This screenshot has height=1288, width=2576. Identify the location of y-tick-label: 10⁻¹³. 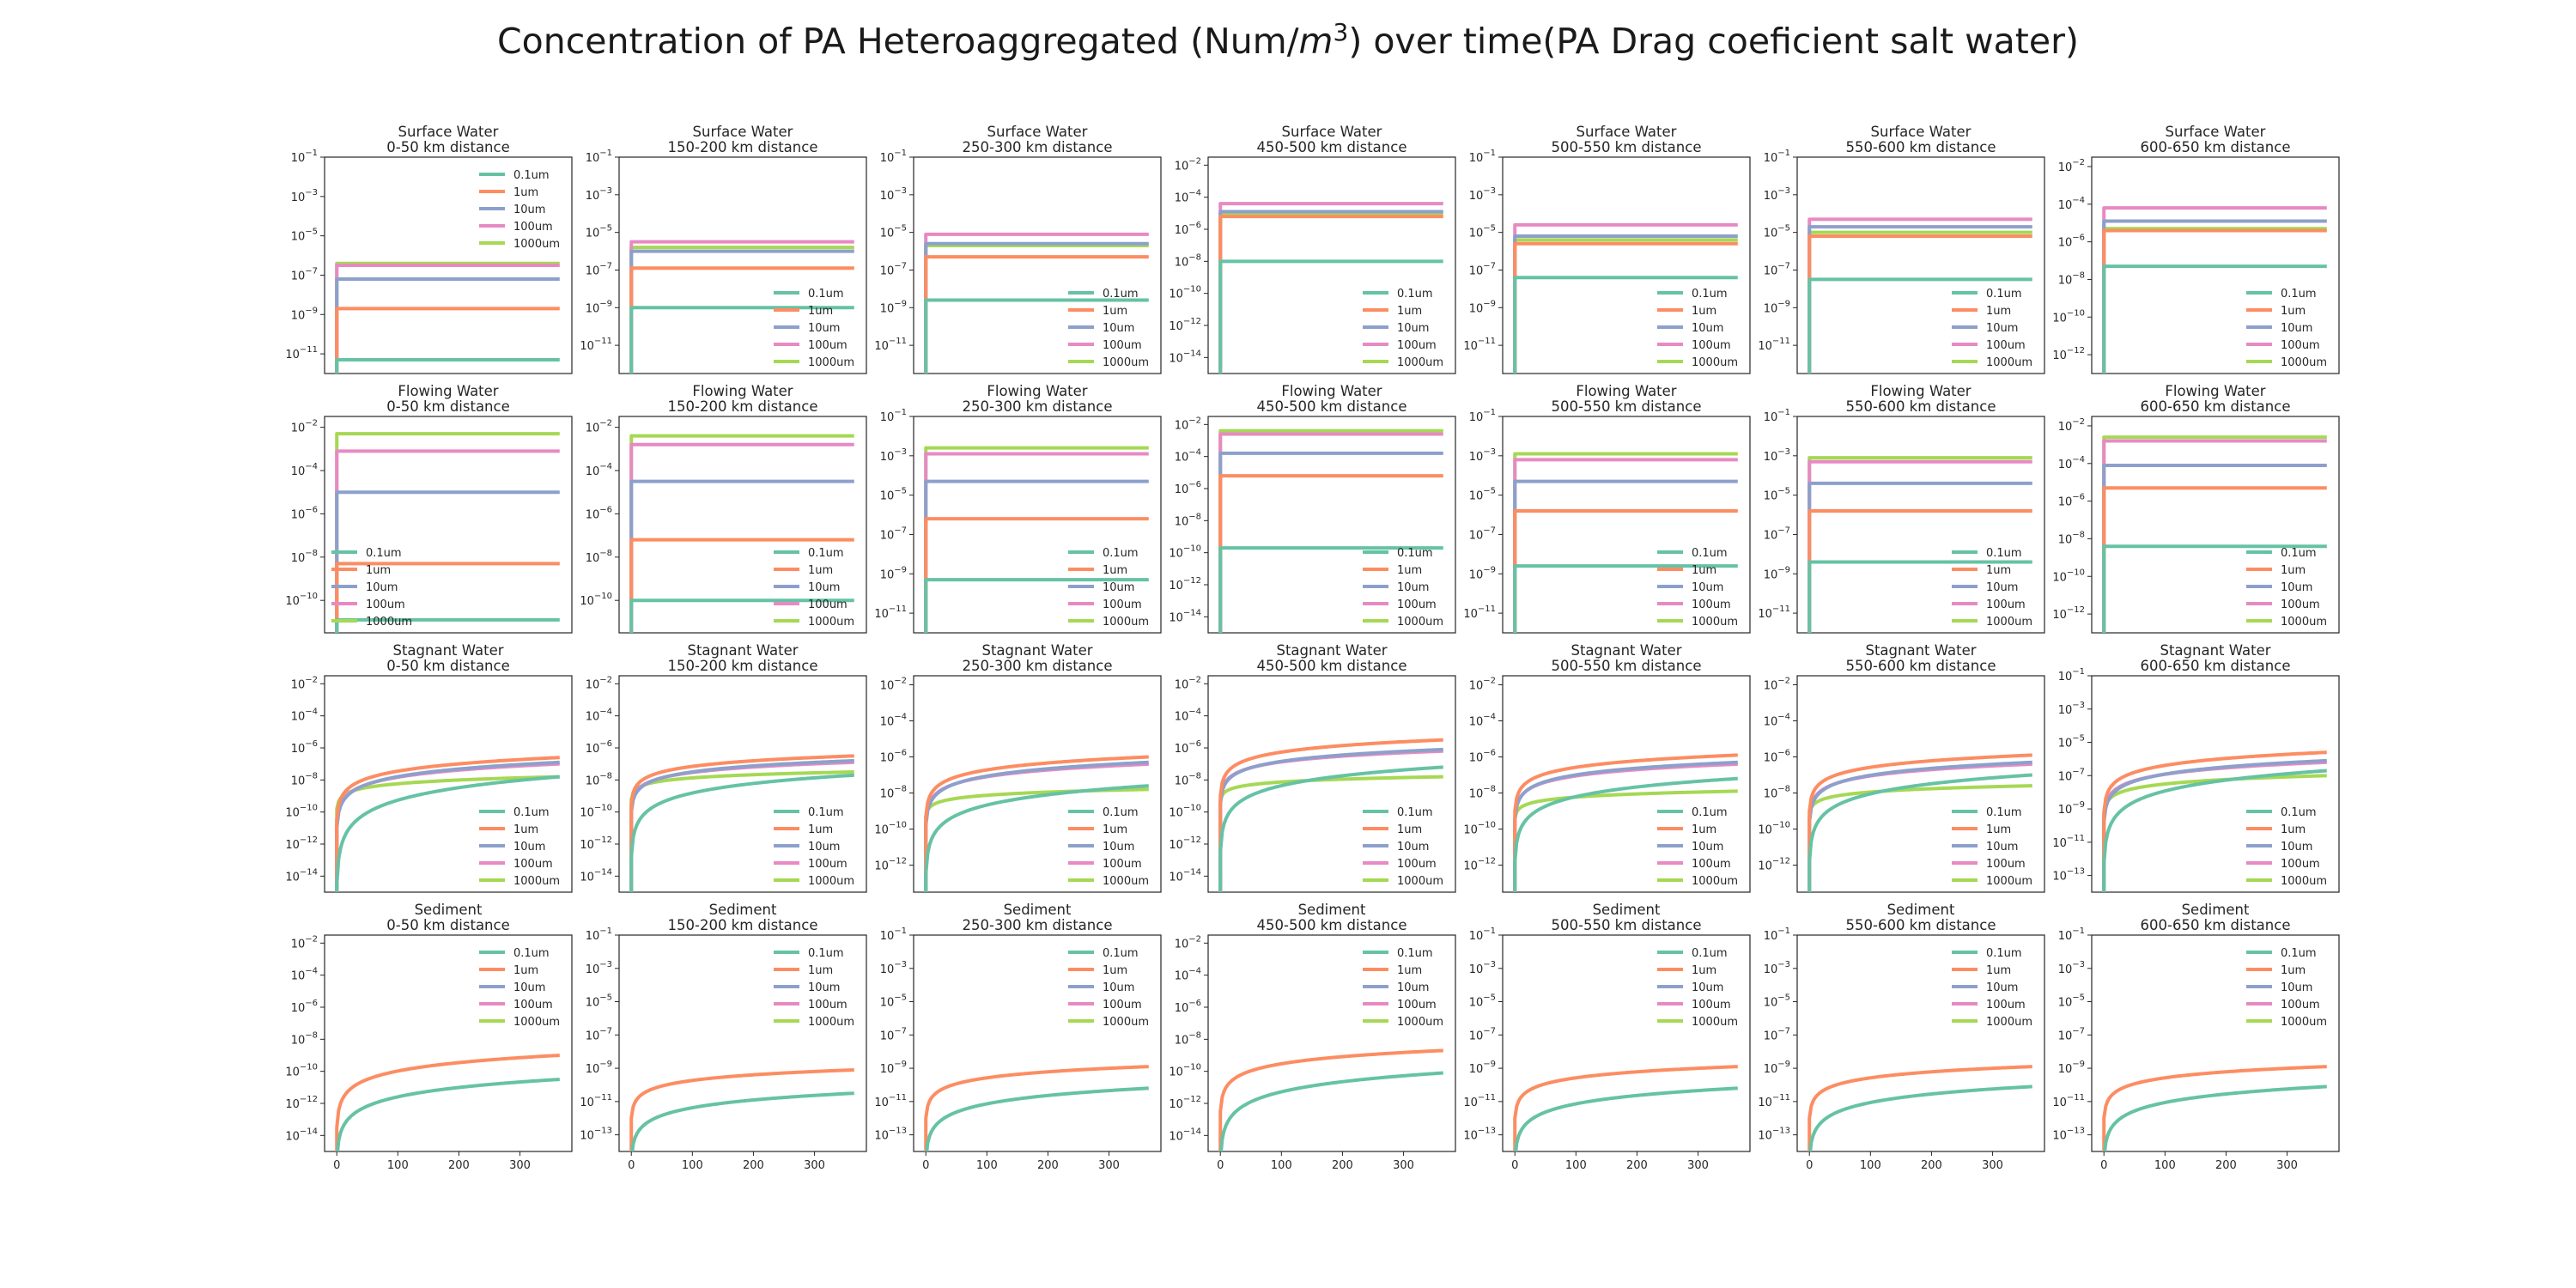
(890, 1135).